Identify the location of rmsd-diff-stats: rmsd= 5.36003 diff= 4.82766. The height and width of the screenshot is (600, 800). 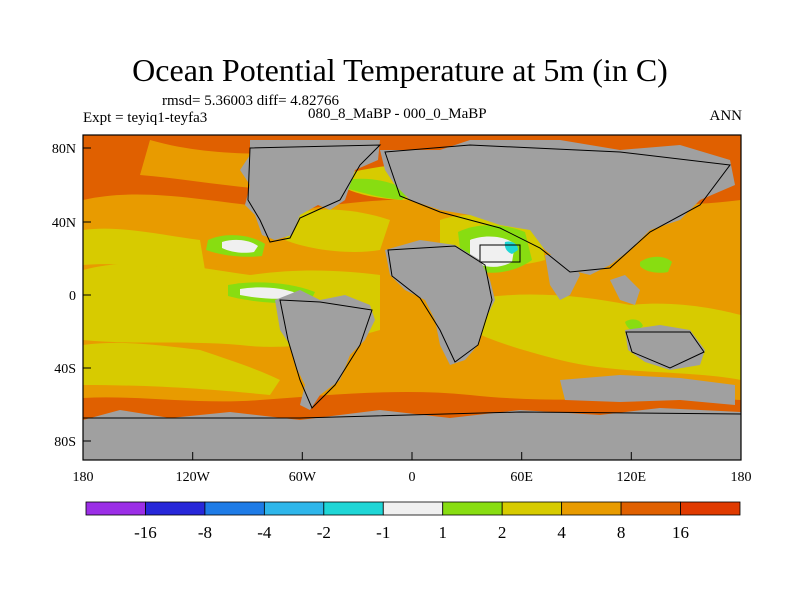
(251, 101).